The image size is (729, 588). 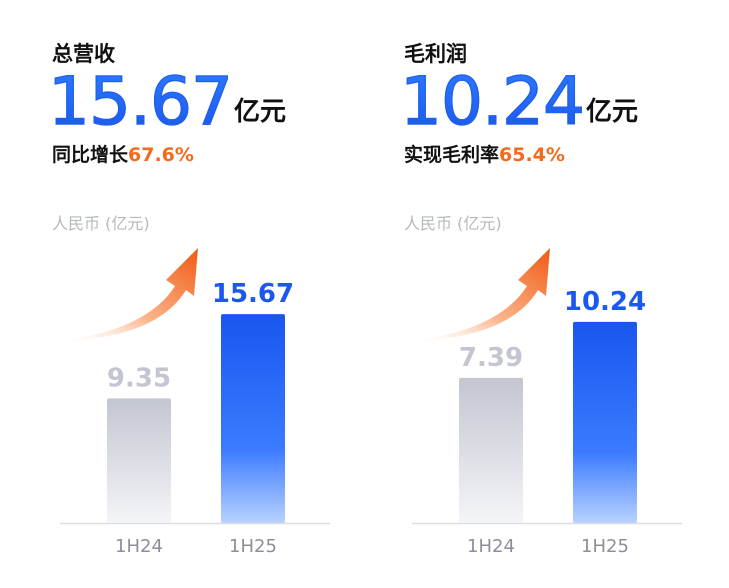 I want to click on revenue-axis-unit: 人民币 (亿元), so click(x=101, y=223).